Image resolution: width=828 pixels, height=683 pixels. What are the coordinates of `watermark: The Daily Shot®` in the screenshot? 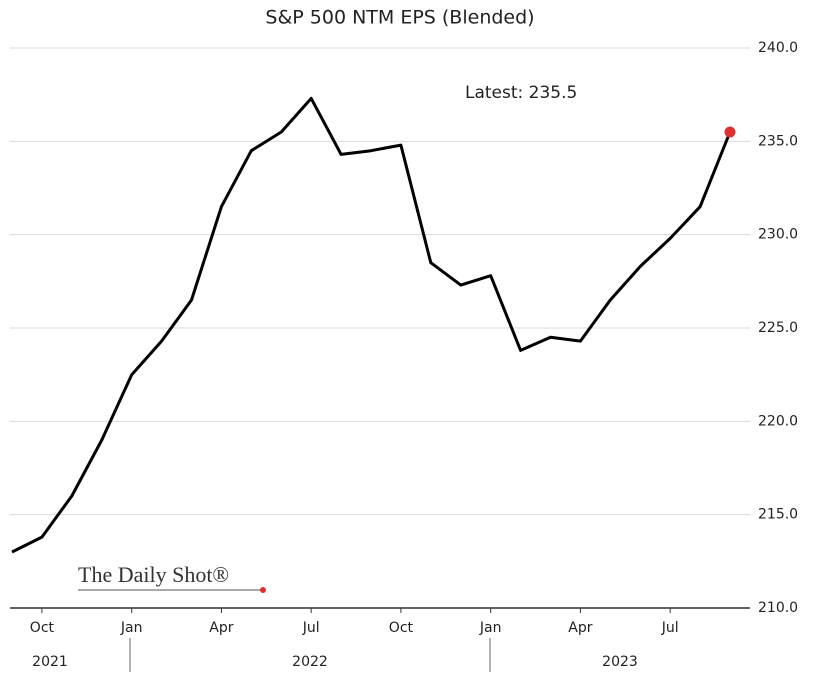 It's located at (153, 574).